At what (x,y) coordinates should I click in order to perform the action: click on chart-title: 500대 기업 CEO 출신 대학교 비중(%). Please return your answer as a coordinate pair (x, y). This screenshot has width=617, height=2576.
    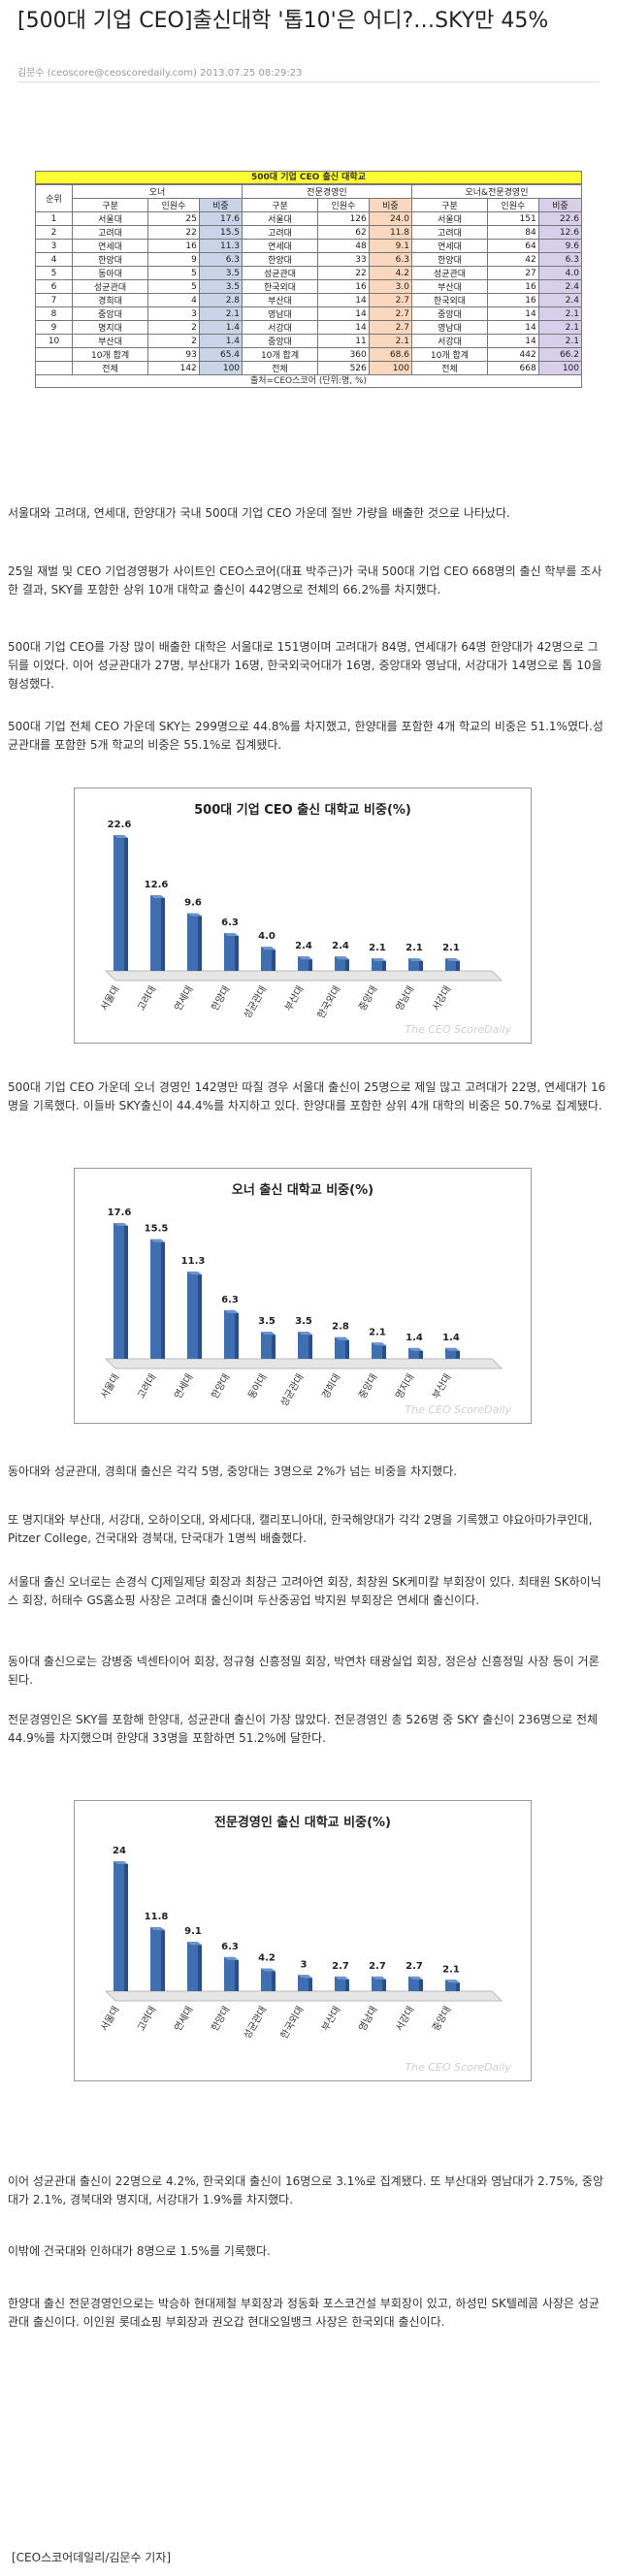
    Looking at the image, I should click on (302, 810).